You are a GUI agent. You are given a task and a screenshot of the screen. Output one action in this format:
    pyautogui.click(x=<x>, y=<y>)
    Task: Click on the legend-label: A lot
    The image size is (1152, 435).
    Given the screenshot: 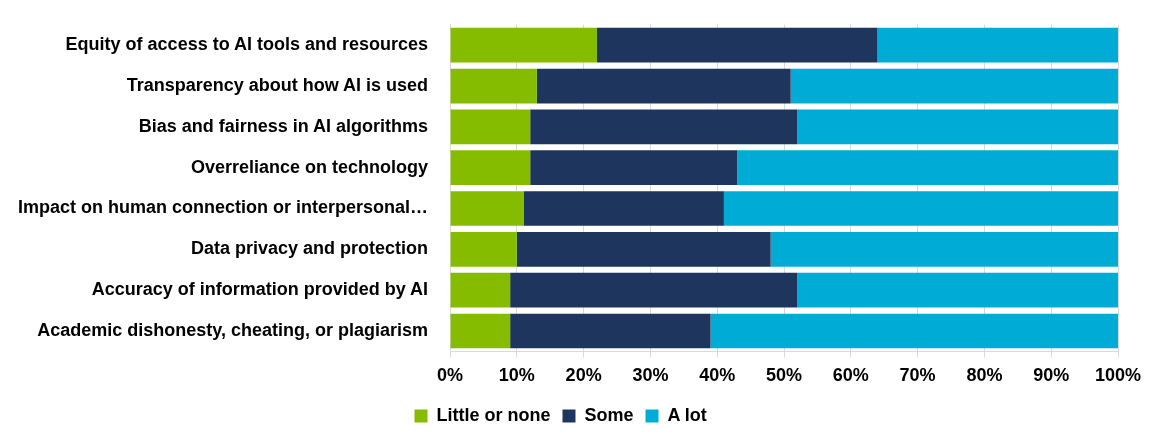 What is the action you would take?
    pyautogui.click(x=687, y=414)
    